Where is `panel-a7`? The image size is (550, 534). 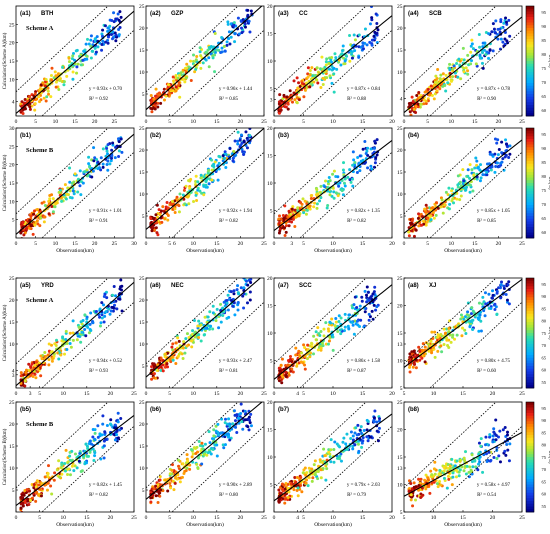
panel-a7 is located at coordinates (333, 333).